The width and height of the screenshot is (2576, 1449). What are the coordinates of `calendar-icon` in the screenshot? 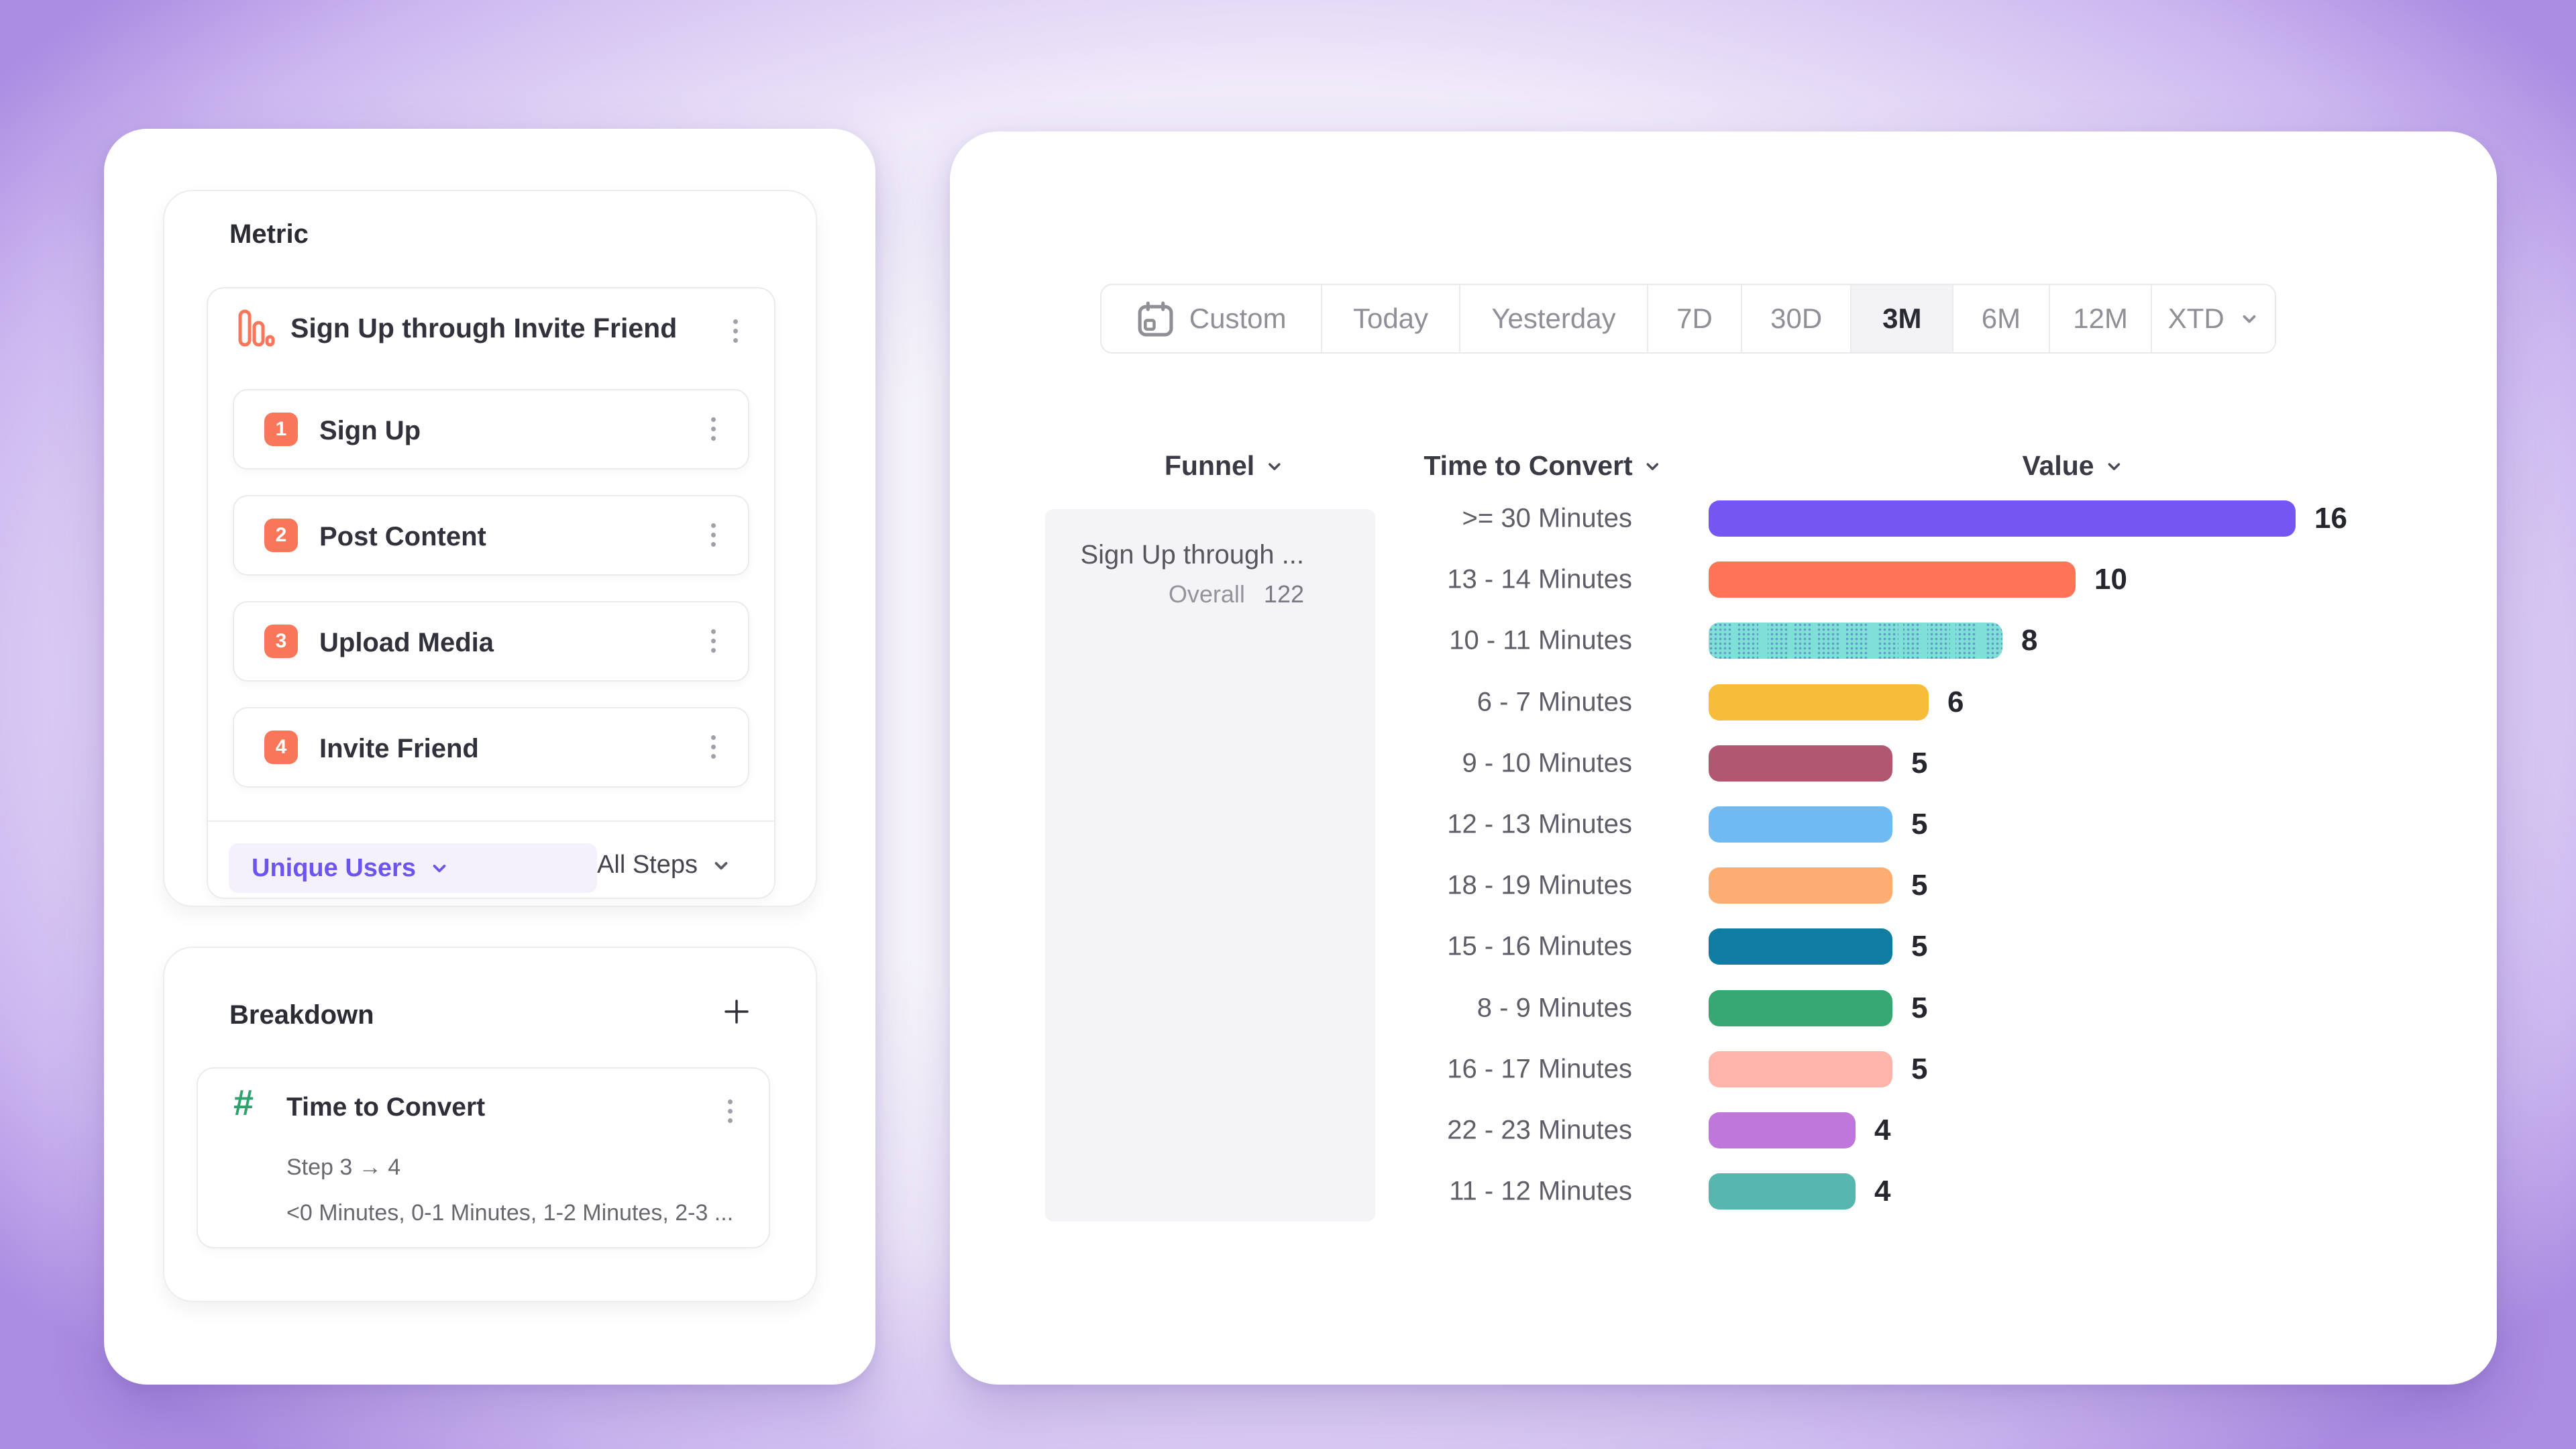 It's located at (1155, 319).